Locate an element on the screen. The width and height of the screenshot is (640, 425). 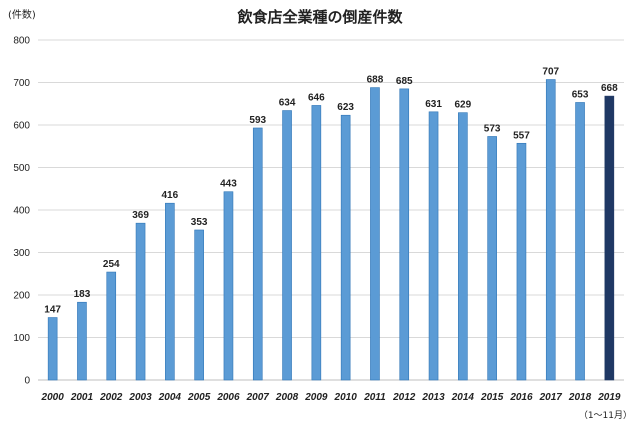
data-label-2012: 685 is located at coordinates (404, 81).